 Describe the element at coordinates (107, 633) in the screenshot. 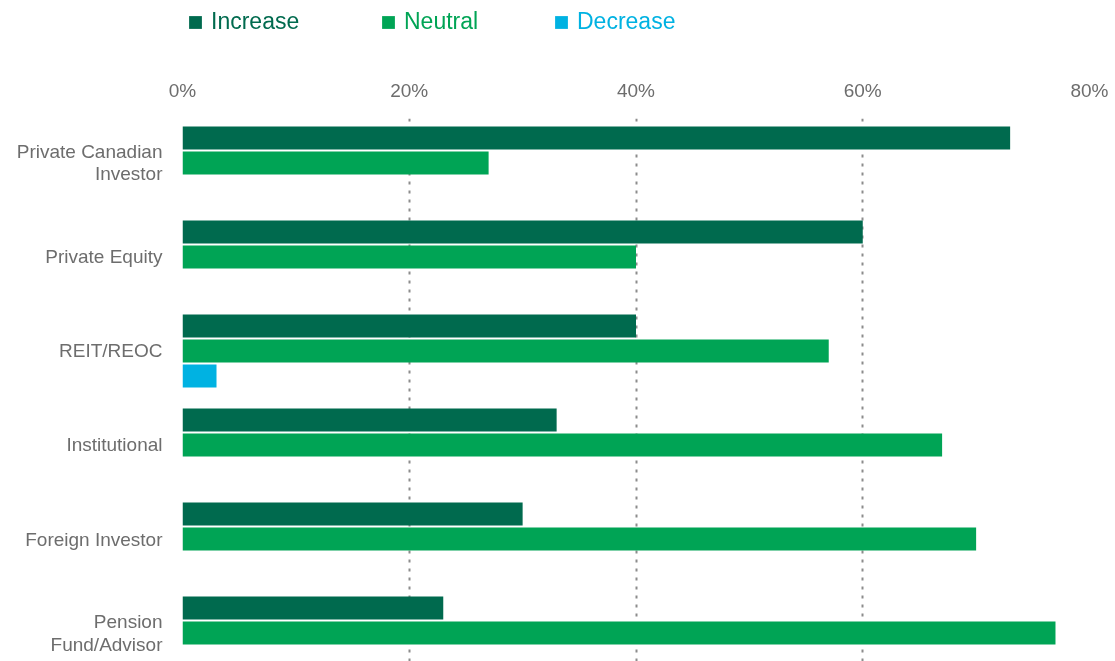

I see `y-tick-label: Pension Fund/Advisor` at that location.